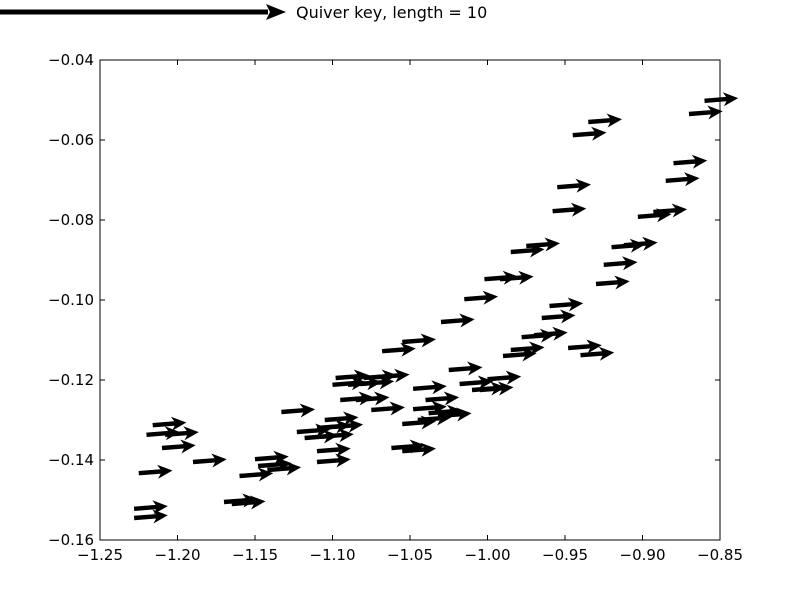 Image resolution: width=800 pixels, height=600 pixels. I want to click on x-tick-label: −1.15, so click(255, 555).